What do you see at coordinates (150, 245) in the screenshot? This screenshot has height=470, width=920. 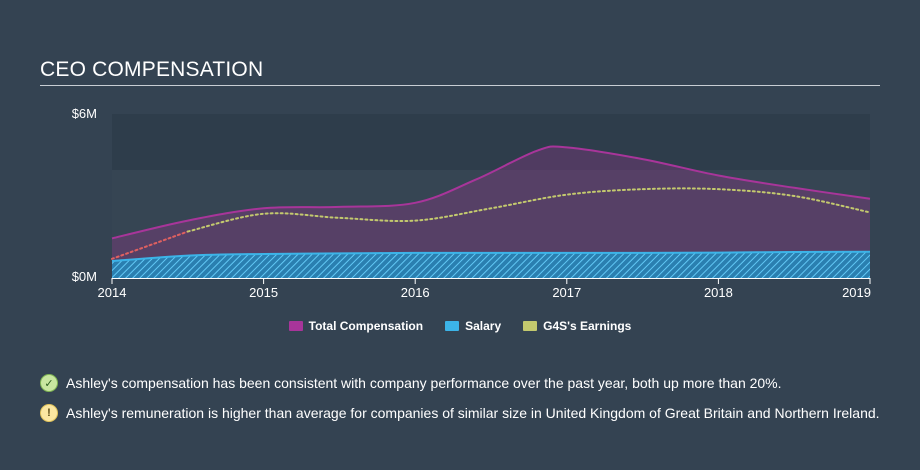 I see `earnings-line-start` at bounding box center [150, 245].